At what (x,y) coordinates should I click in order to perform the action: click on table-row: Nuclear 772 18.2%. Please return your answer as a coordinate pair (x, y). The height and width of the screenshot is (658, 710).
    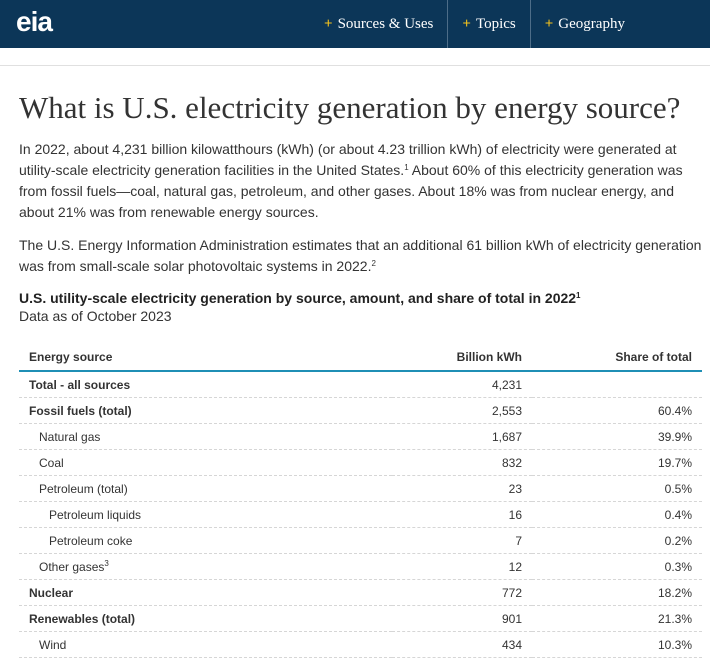
    Looking at the image, I should click on (360, 592).